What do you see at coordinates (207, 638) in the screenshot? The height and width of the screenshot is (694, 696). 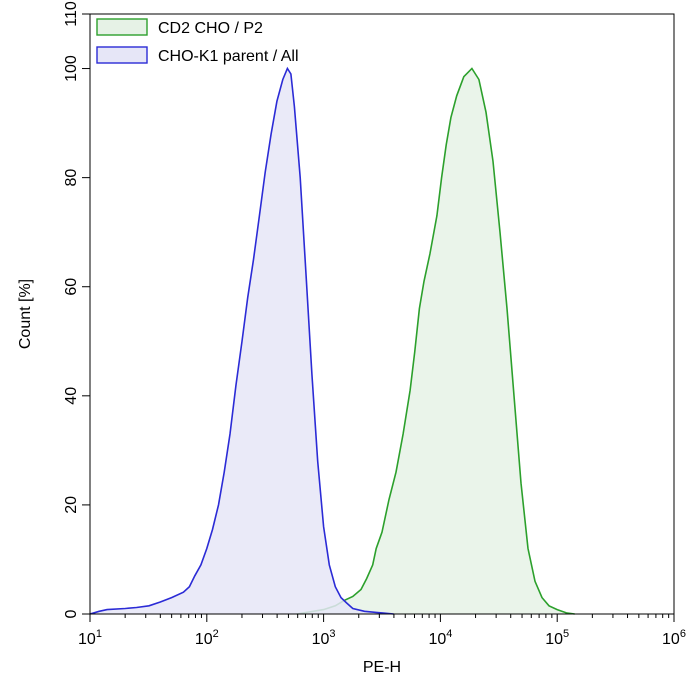 I see `x-tick-label-1: 10²` at bounding box center [207, 638].